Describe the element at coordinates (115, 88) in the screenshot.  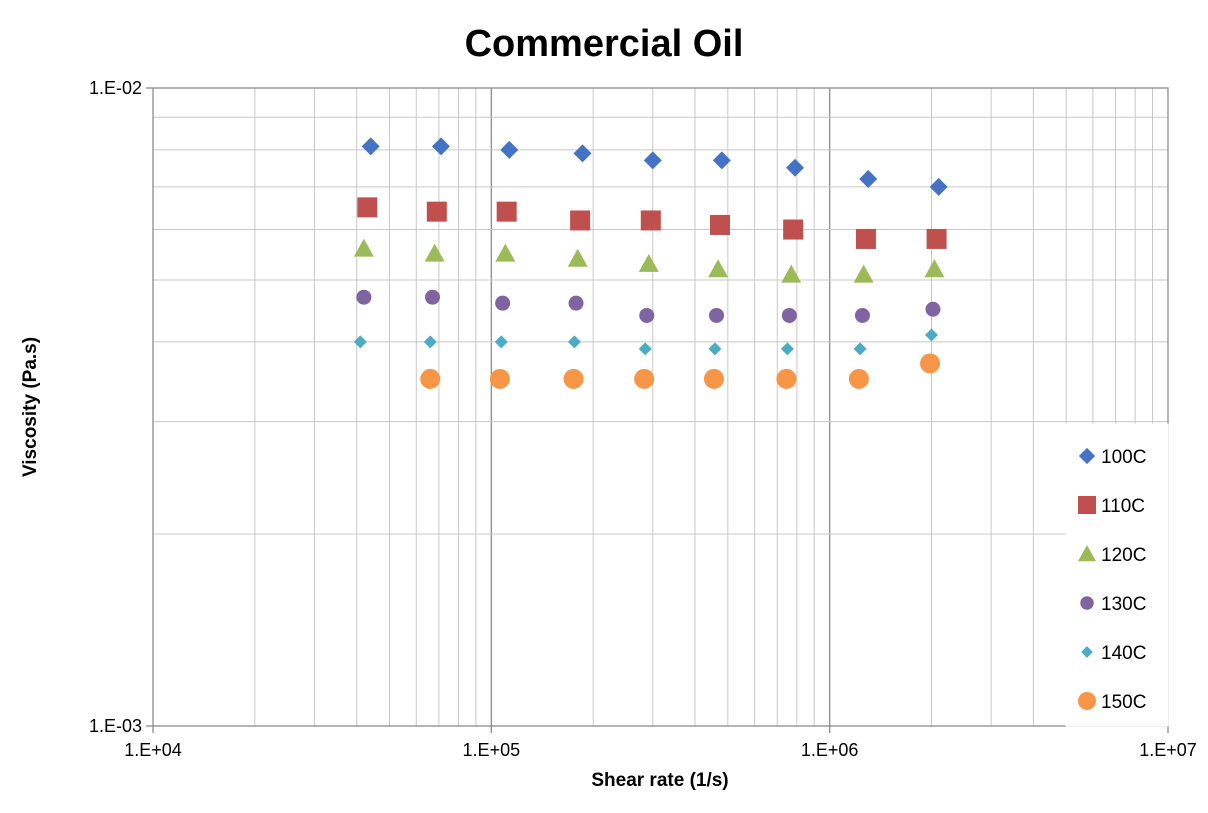
I see `y-tick-label: 1.E-02` at that location.